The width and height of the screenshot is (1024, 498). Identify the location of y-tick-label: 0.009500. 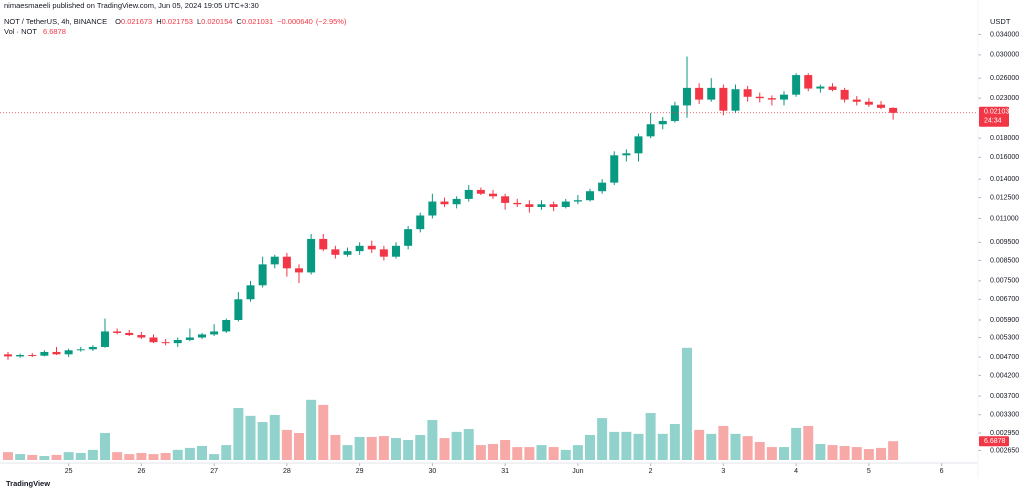
(1004, 242).